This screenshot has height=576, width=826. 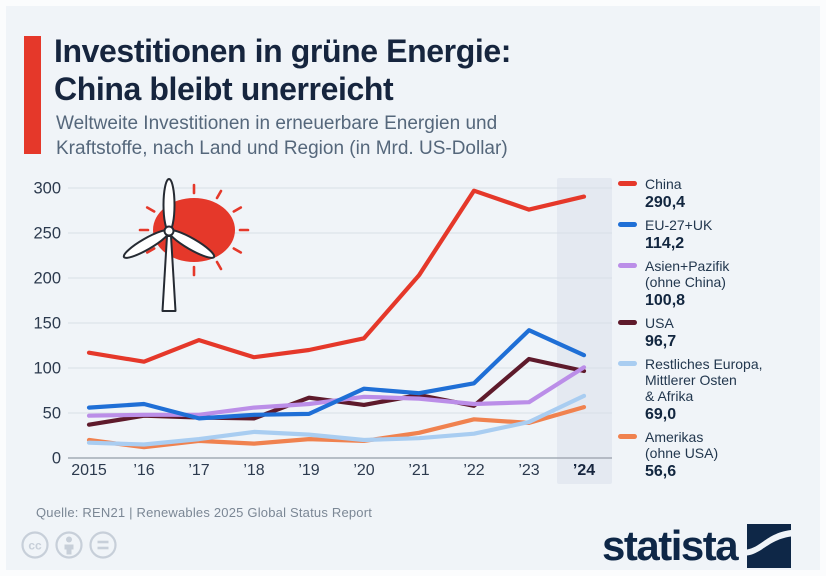 I want to click on line-series-eu-27-uk, so click(x=336, y=374).